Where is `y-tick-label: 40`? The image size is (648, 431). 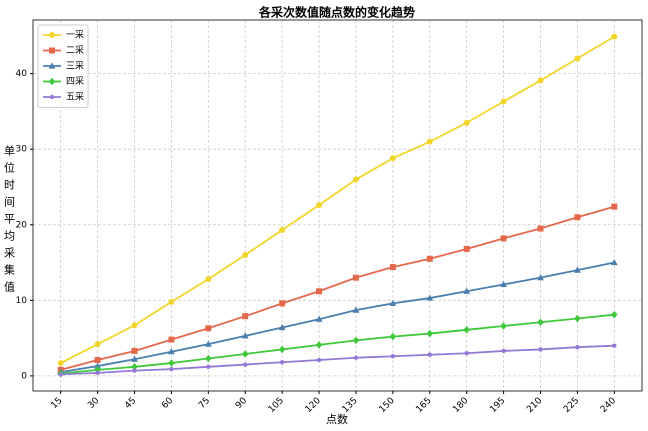 y-tick-label: 40 is located at coordinates (22, 74).